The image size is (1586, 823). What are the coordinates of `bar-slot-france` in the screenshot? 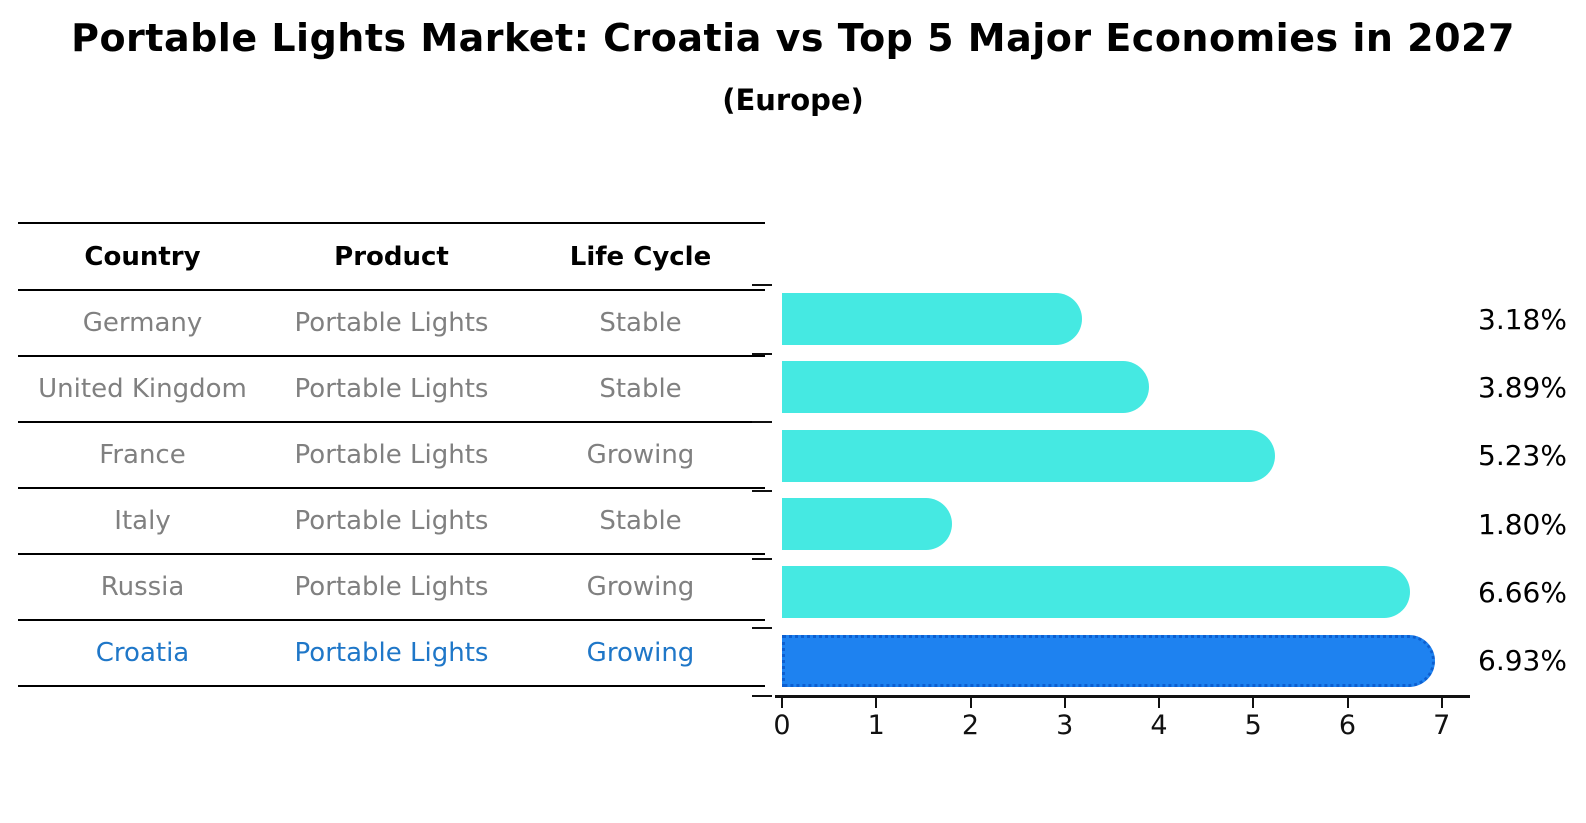 It's located at (1126, 456).